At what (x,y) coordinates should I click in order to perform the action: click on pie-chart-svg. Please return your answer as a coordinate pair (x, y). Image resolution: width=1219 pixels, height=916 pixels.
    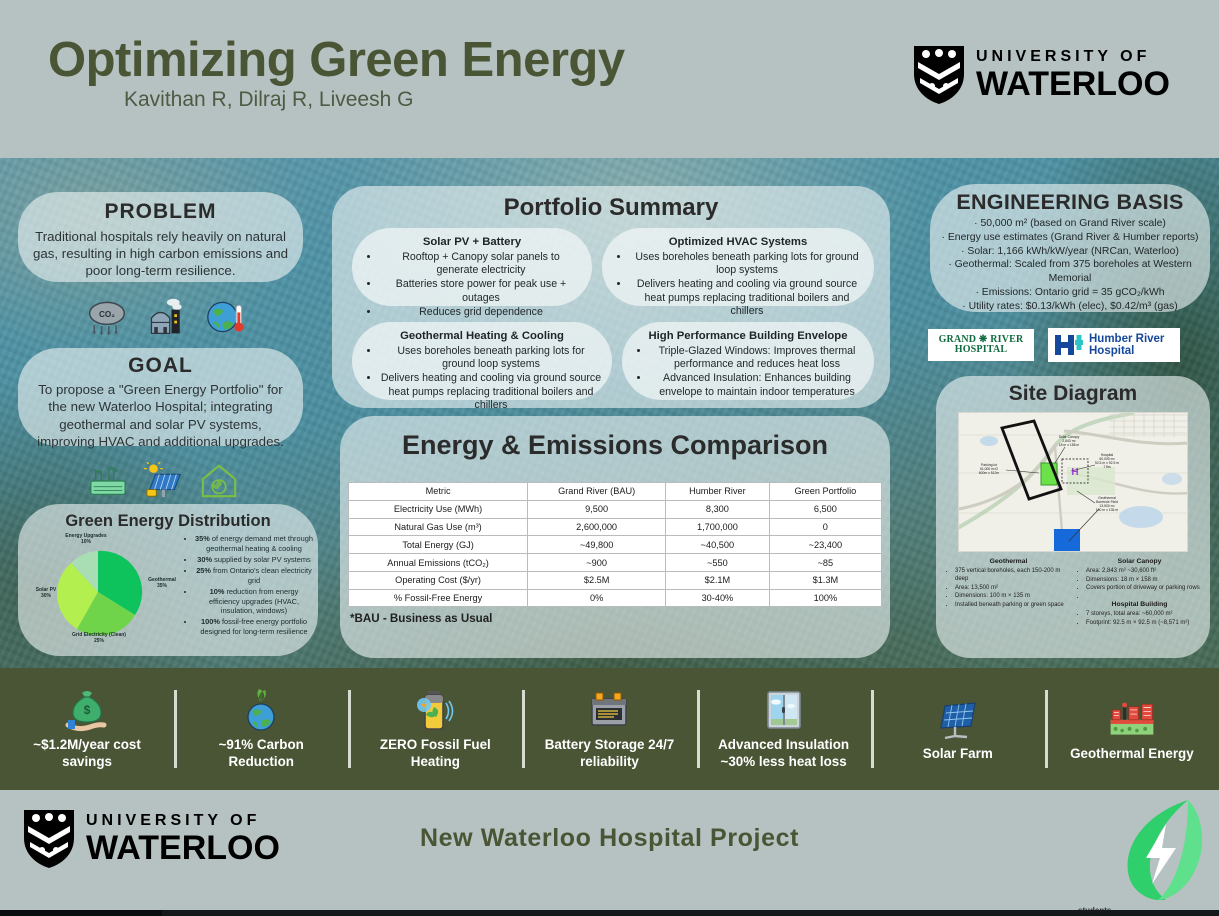
    Looking at the image, I should click on (100, 593).